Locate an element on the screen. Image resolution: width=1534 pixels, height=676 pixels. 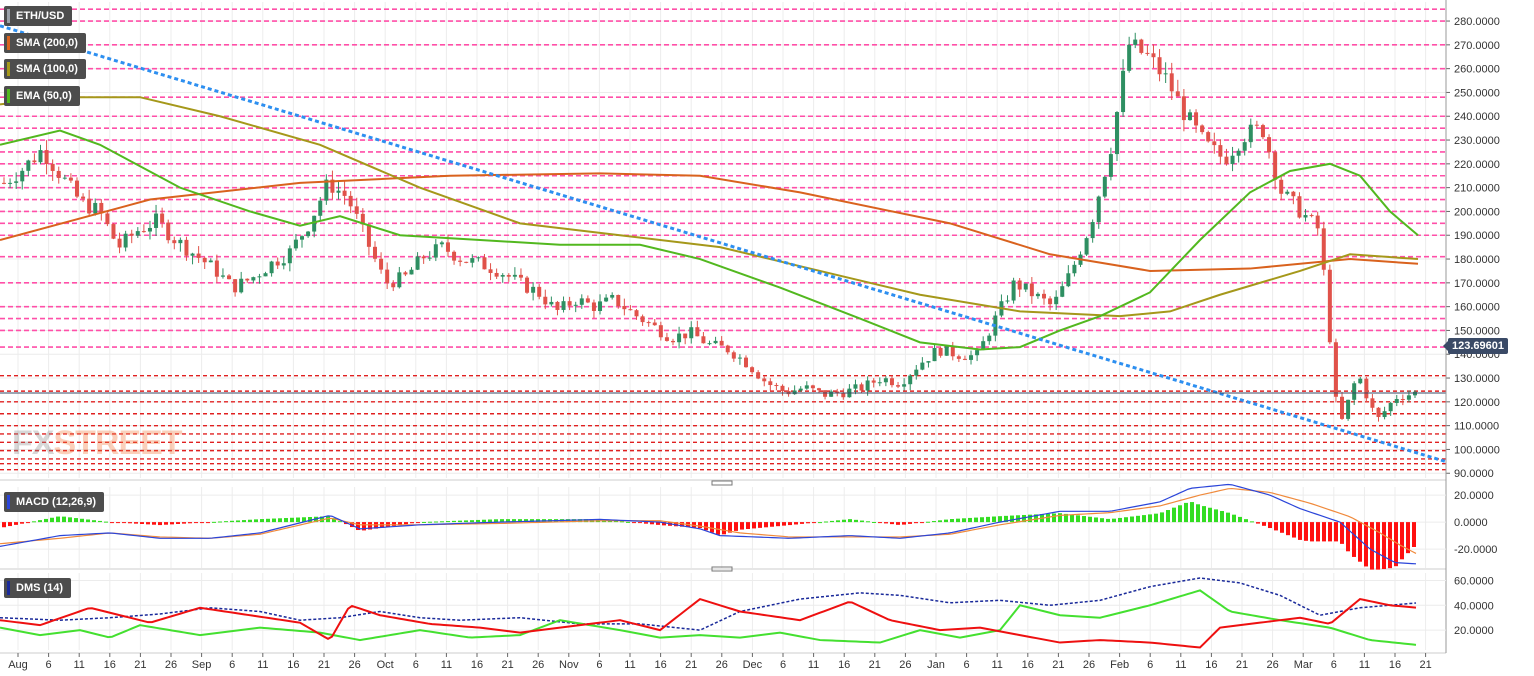
legend-swatch is located at coordinates (8, 502).